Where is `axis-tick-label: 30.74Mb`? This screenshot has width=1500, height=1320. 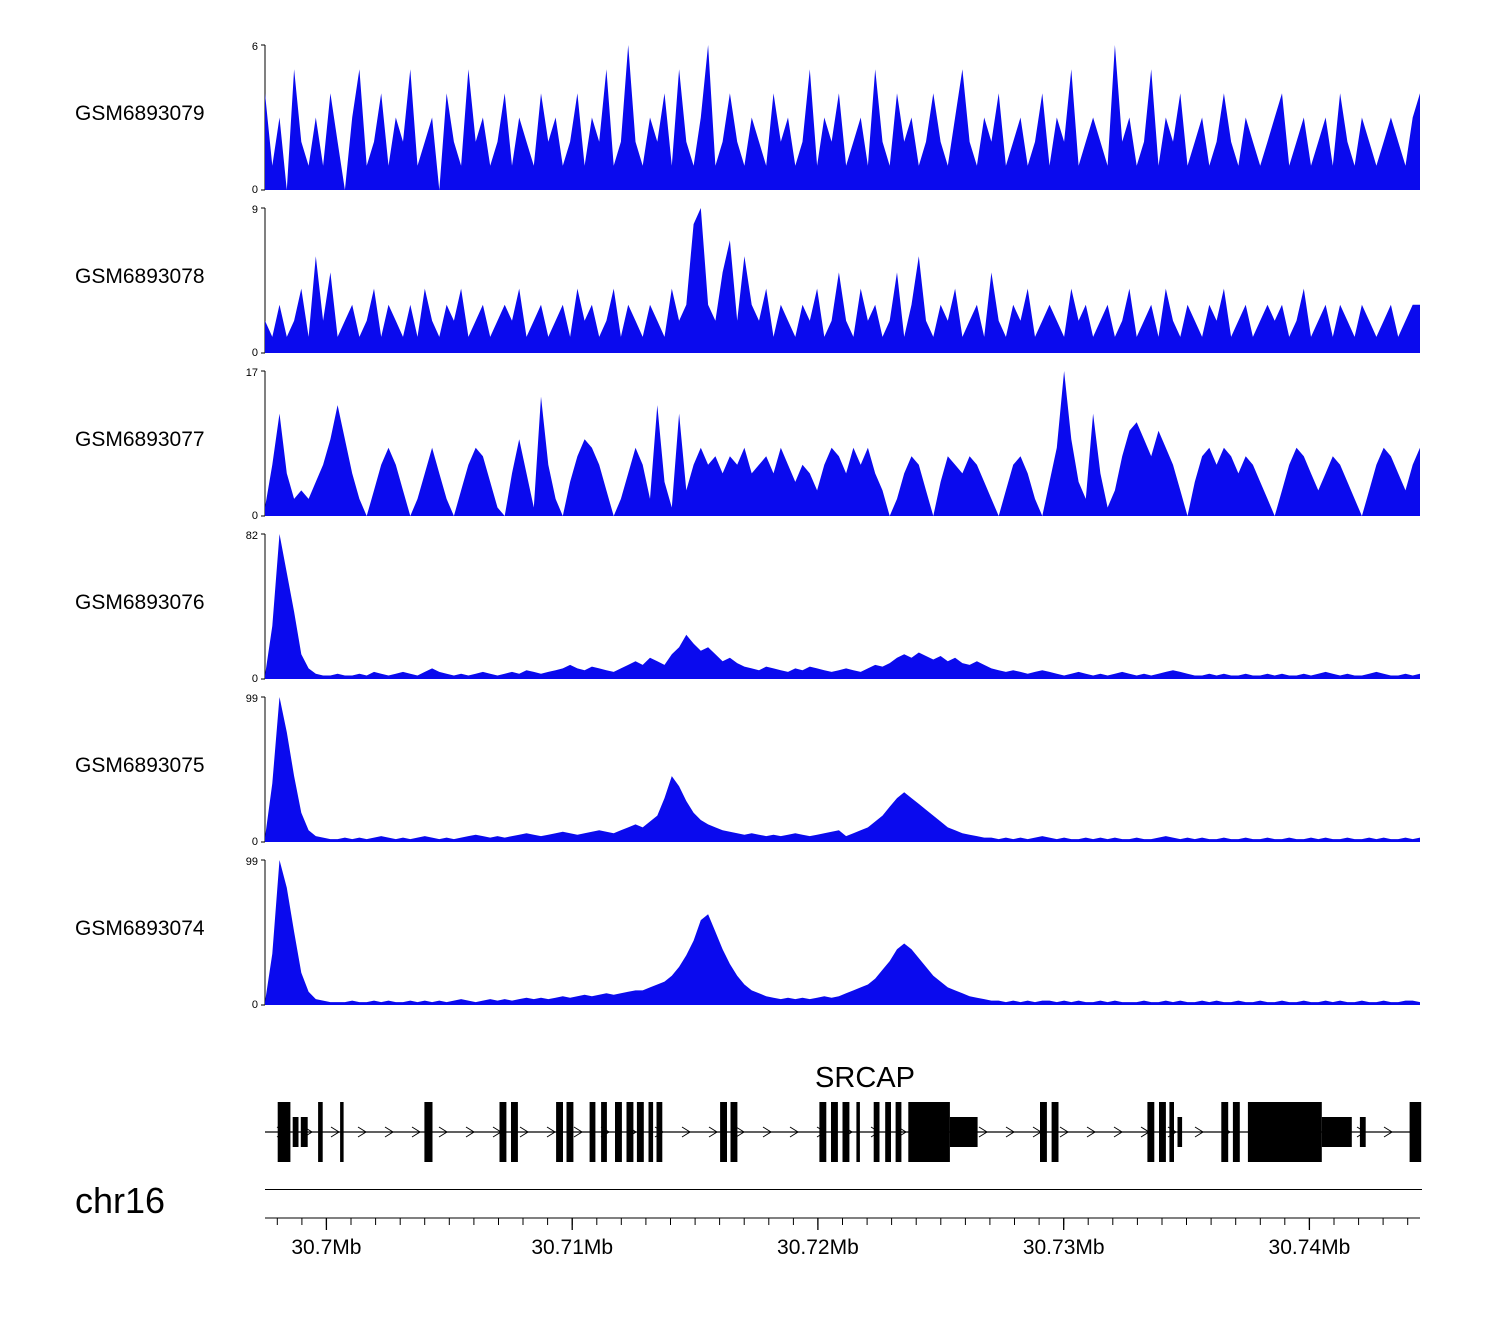
axis-tick-label: 30.74Mb is located at coordinates (1310, 1247).